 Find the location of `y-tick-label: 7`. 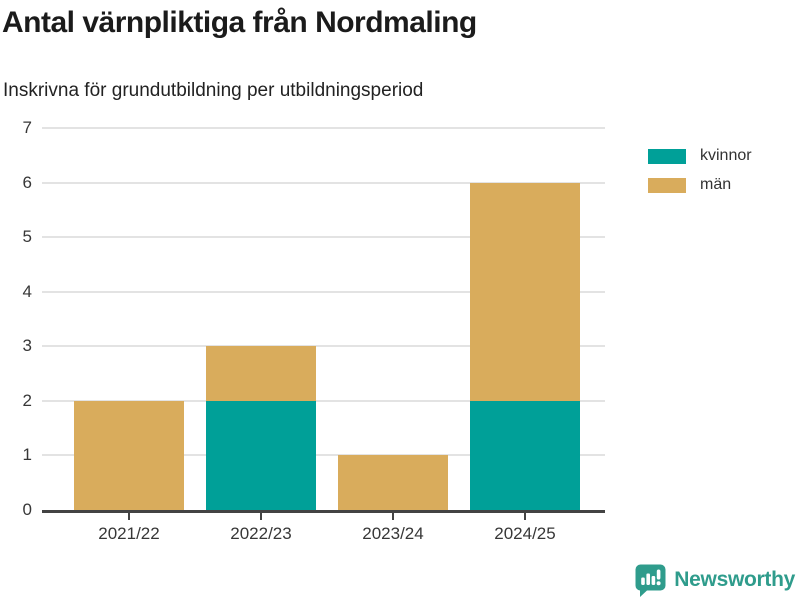

y-tick-label: 7 is located at coordinates (27, 127).